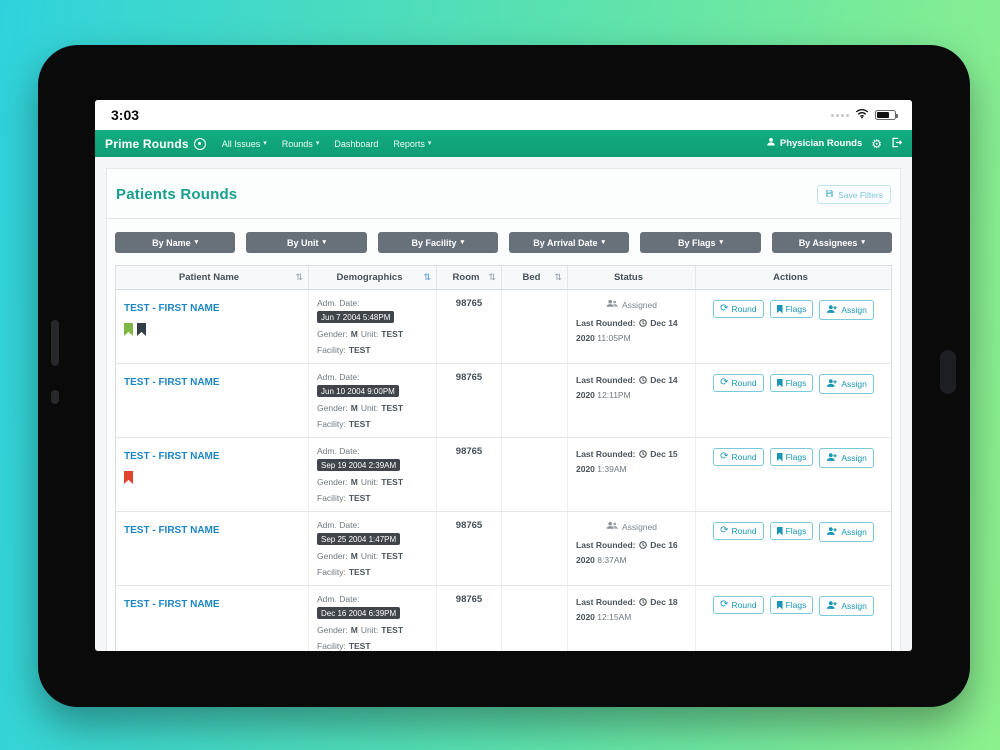  Describe the element at coordinates (503, 115) in the screenshot. I see `status-bar: 3:03` at that location.